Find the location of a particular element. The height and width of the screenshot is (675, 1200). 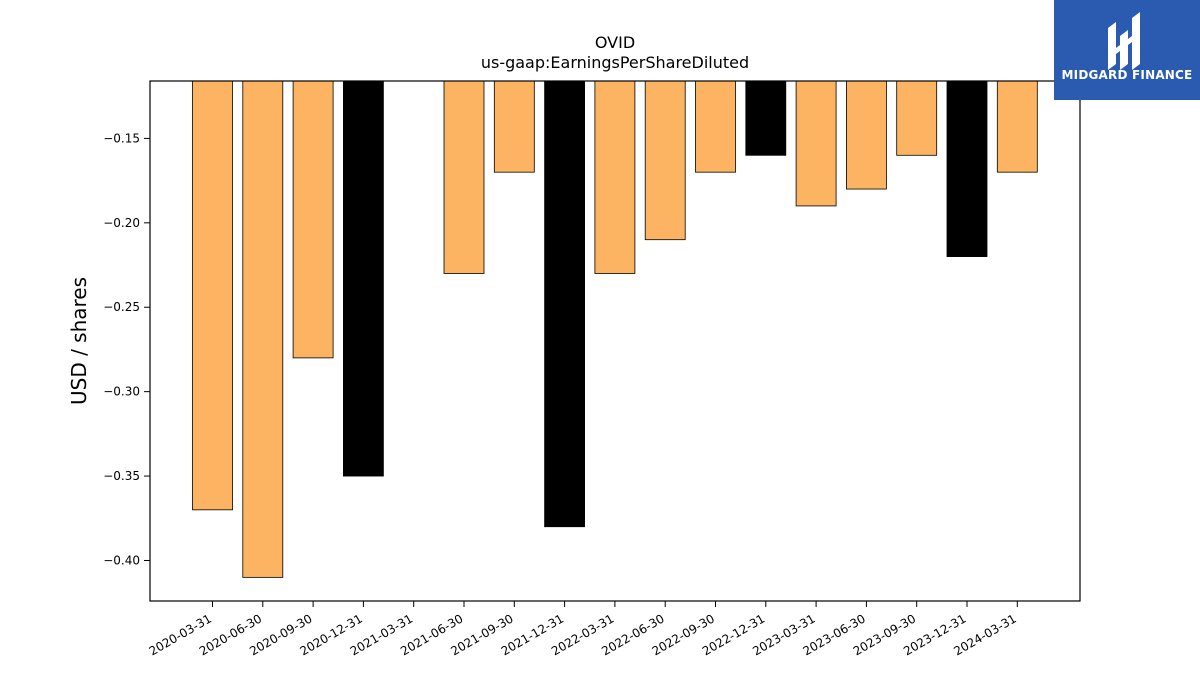

chart-title: OVID is located at coordinates (615, 42).